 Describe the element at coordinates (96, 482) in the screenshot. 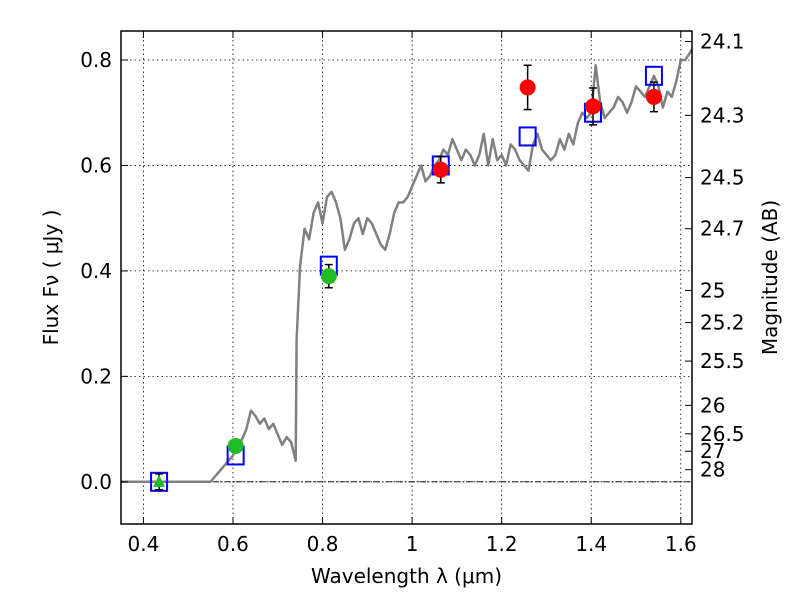

I see `y-tick-label: 0.0` at that location.